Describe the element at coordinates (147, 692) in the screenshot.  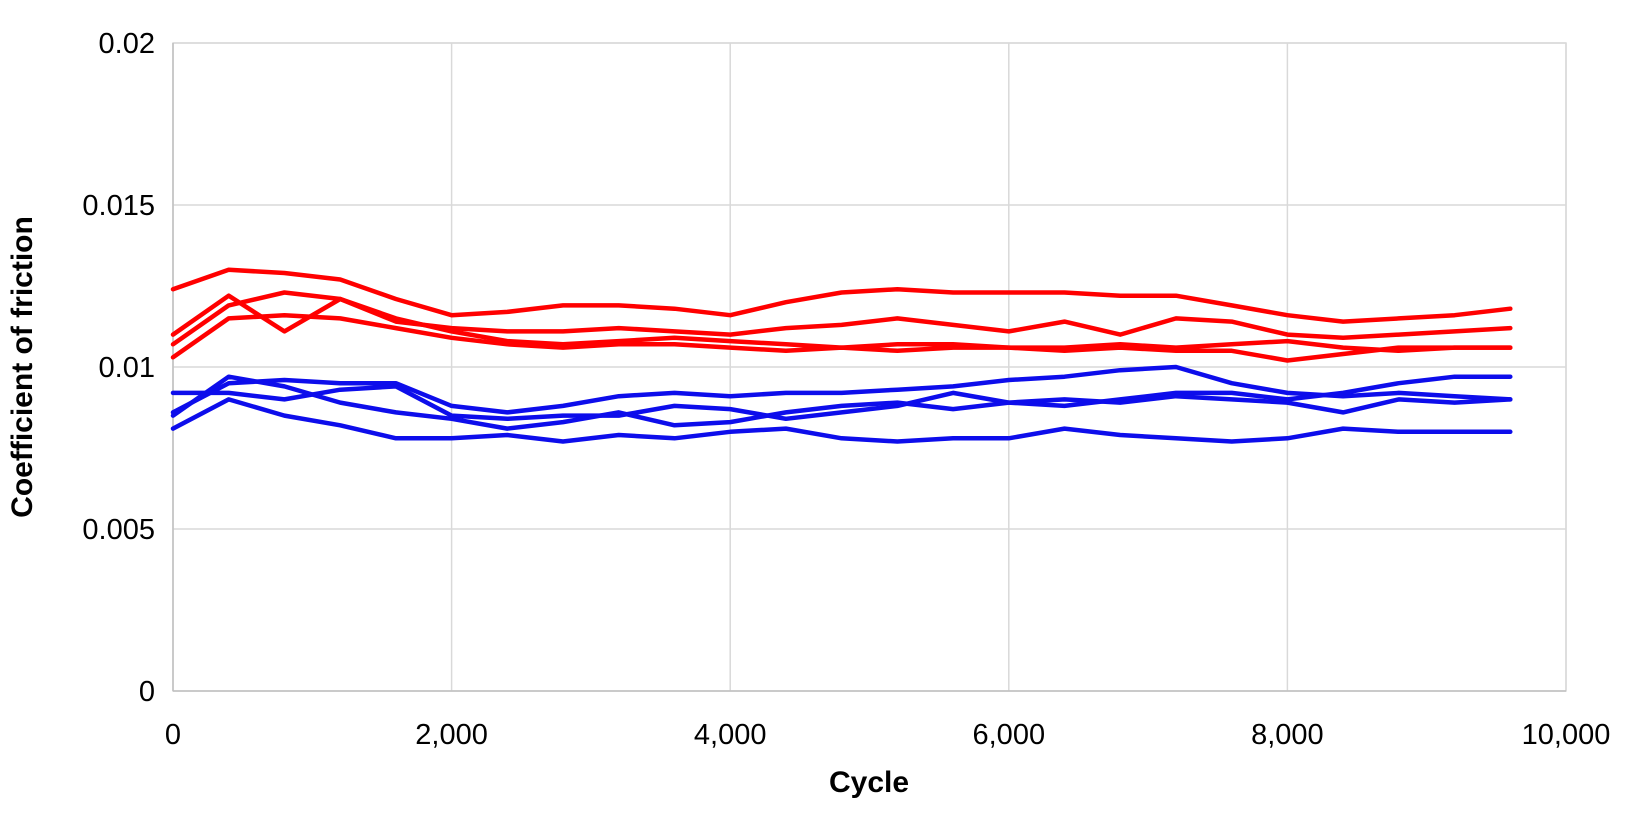
I see `y-tick-label: 0` at that location.